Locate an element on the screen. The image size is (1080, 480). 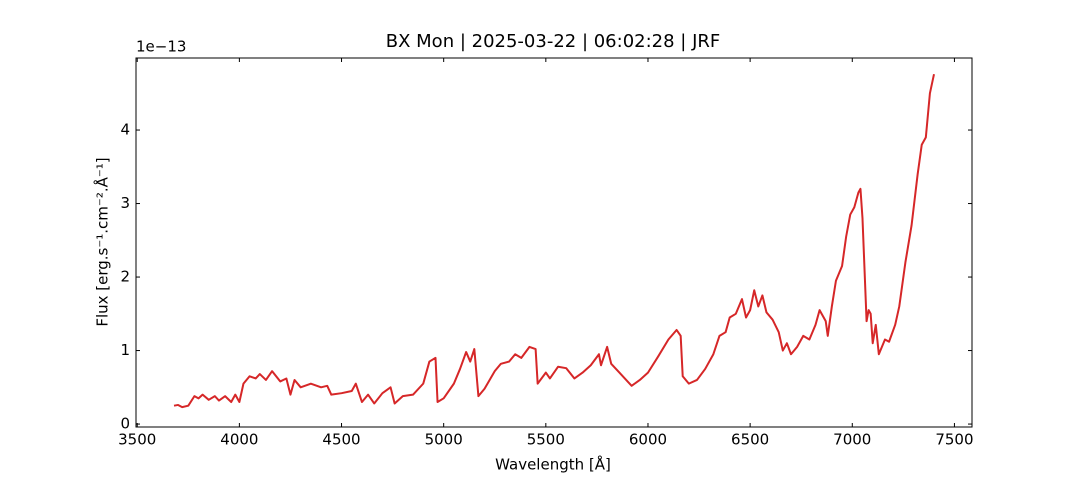
y-tick-label: 1 is located at coordinates (125, 350).